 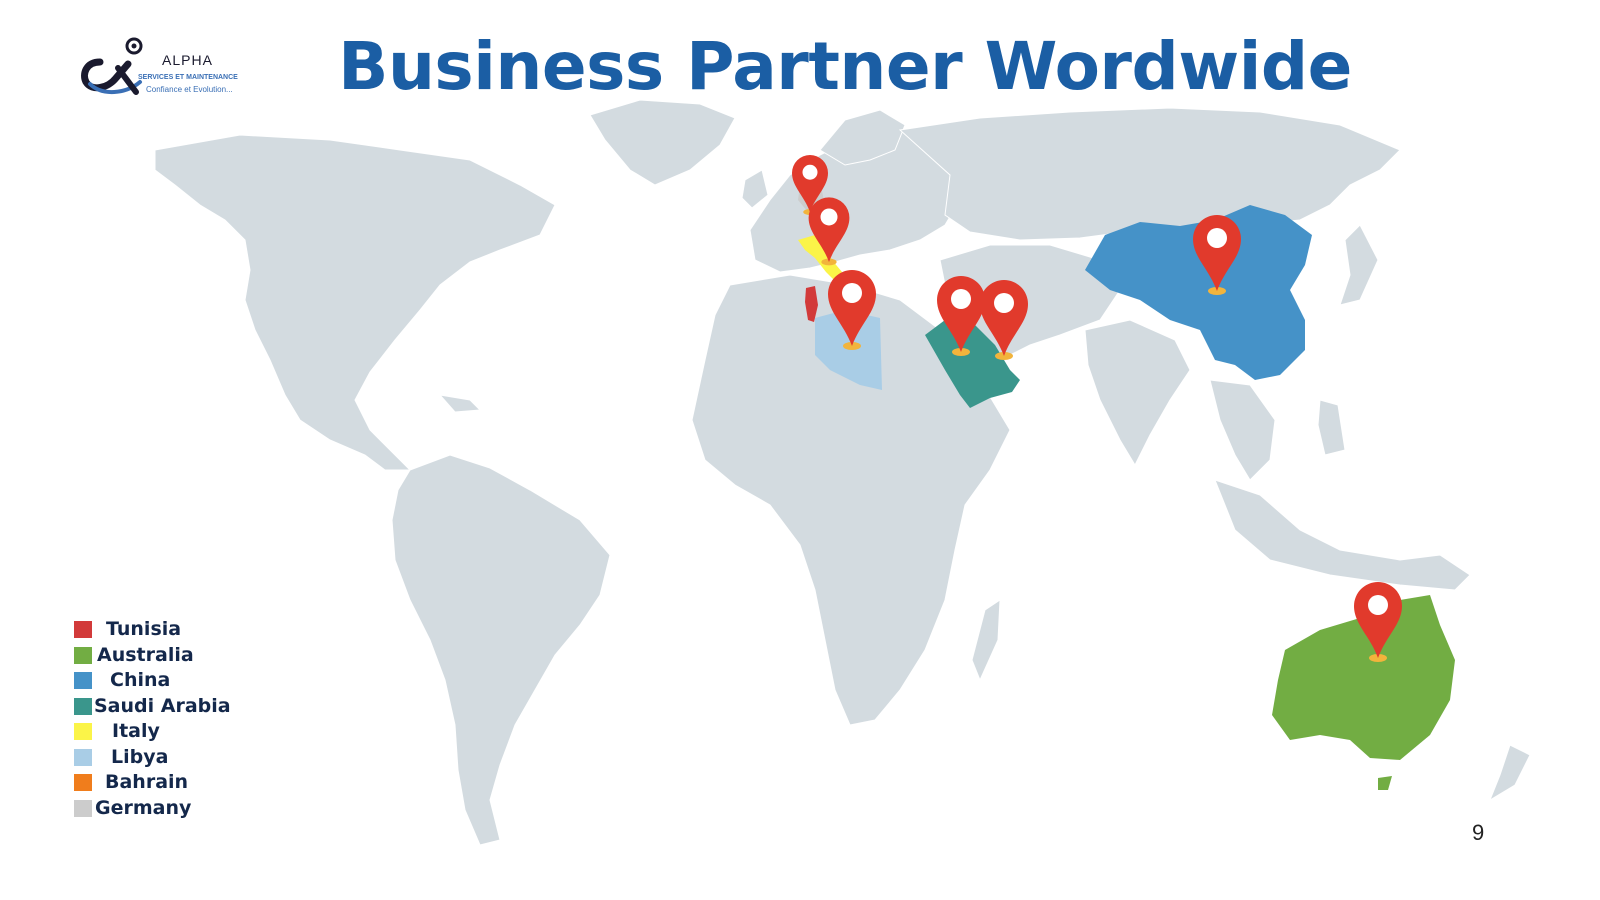 What do you see at coordinates (162, 705) in the screenshot?
I see `legend-label: Saudi Arabia` at bounding box center [162, 705].